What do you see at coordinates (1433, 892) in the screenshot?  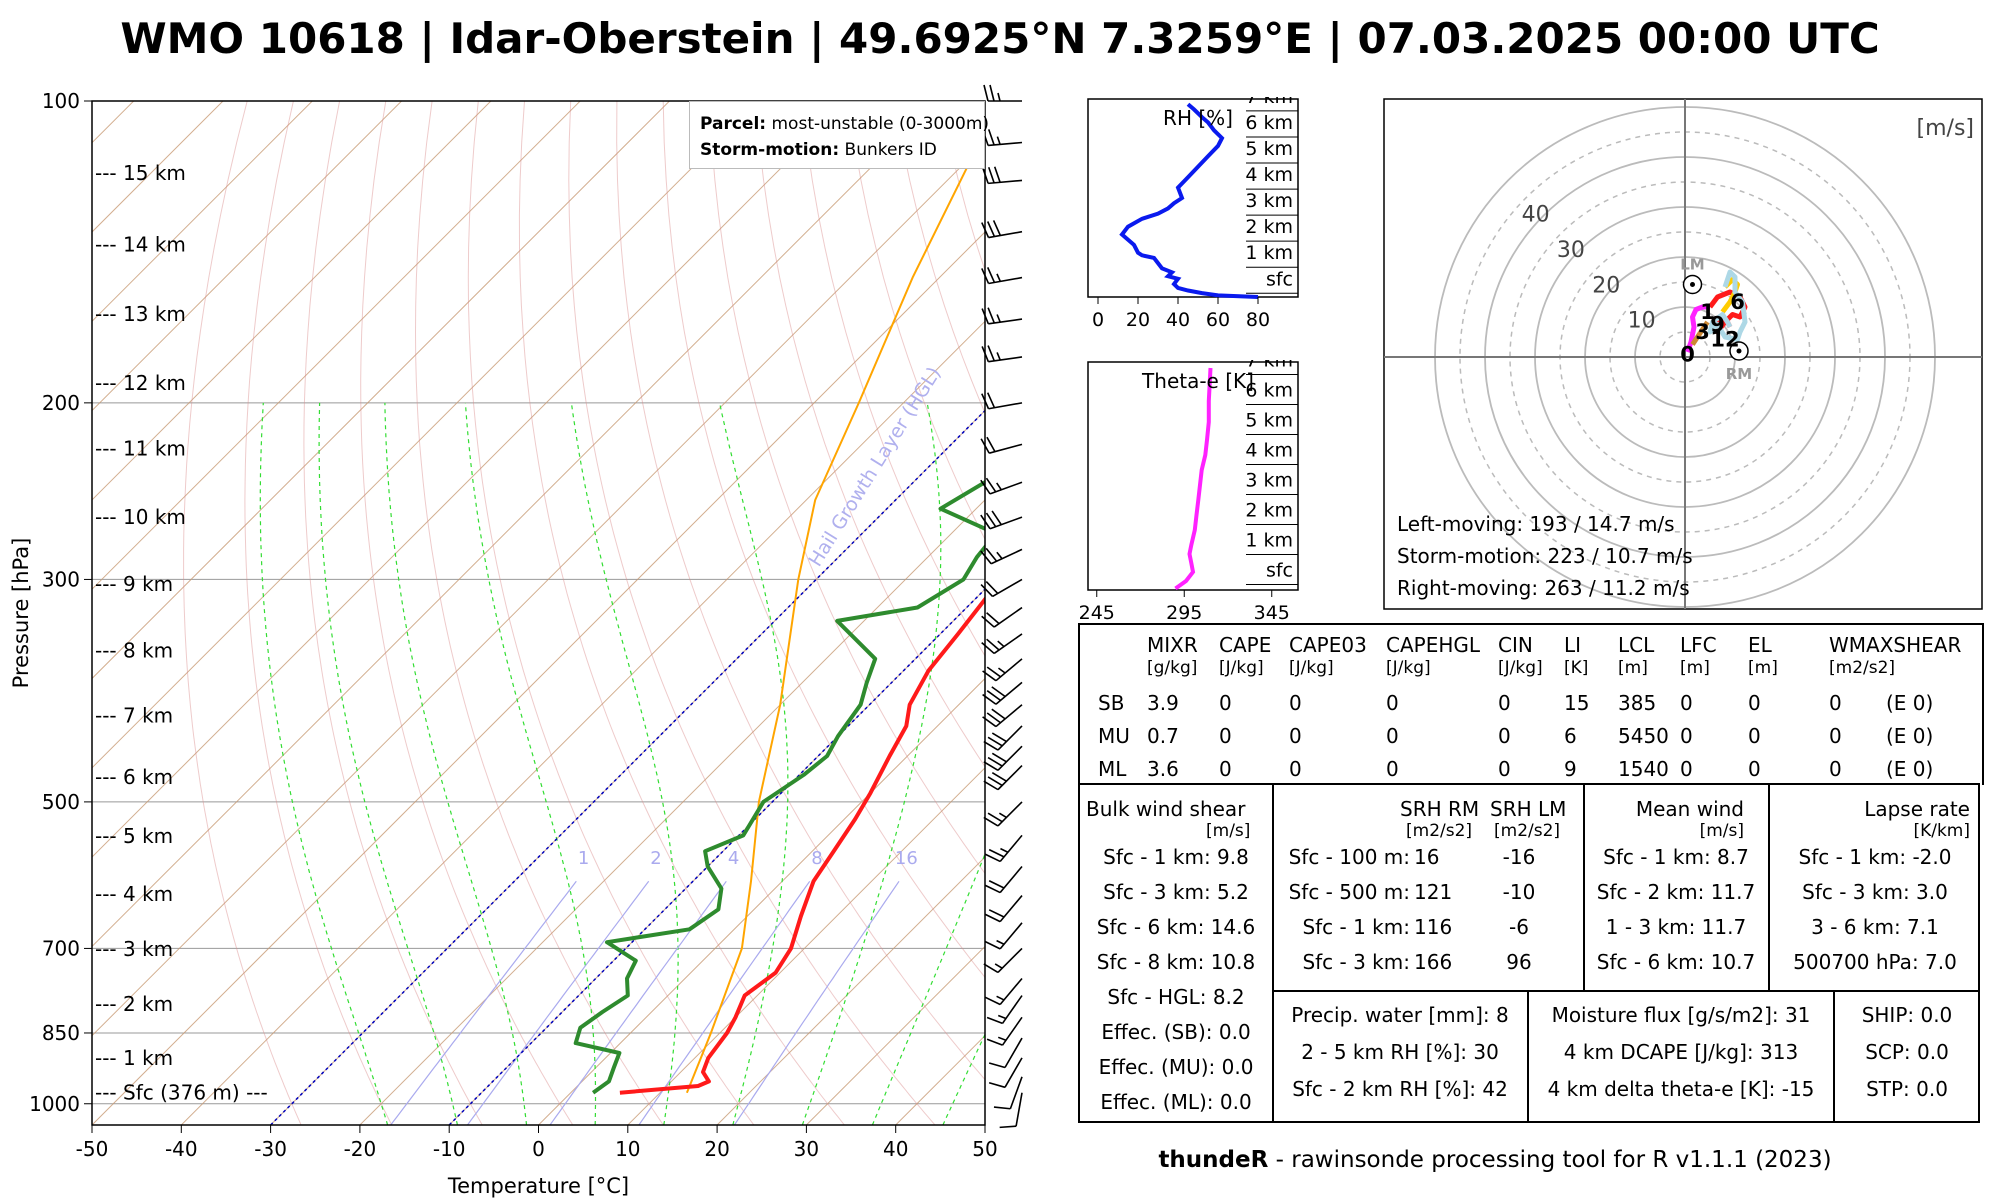 I see `srh-rm-value: 121` at bounding box center [1433, 892].